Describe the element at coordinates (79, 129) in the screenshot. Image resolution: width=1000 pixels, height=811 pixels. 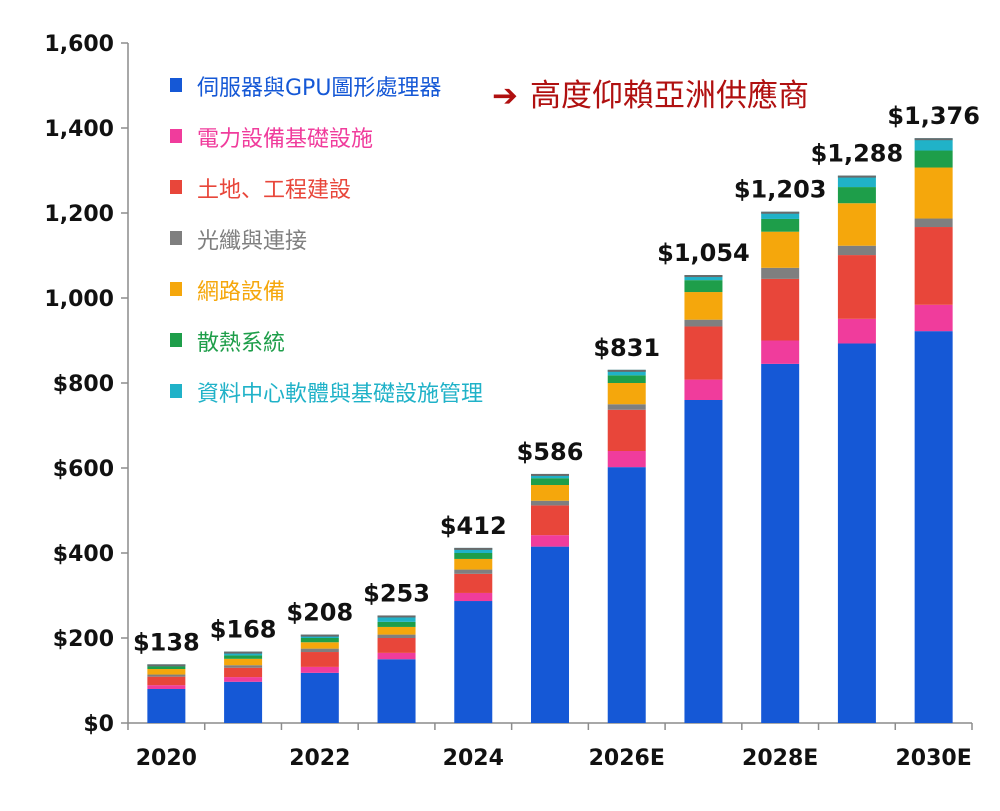
I see `y-tick-label: 1,400` at that location.